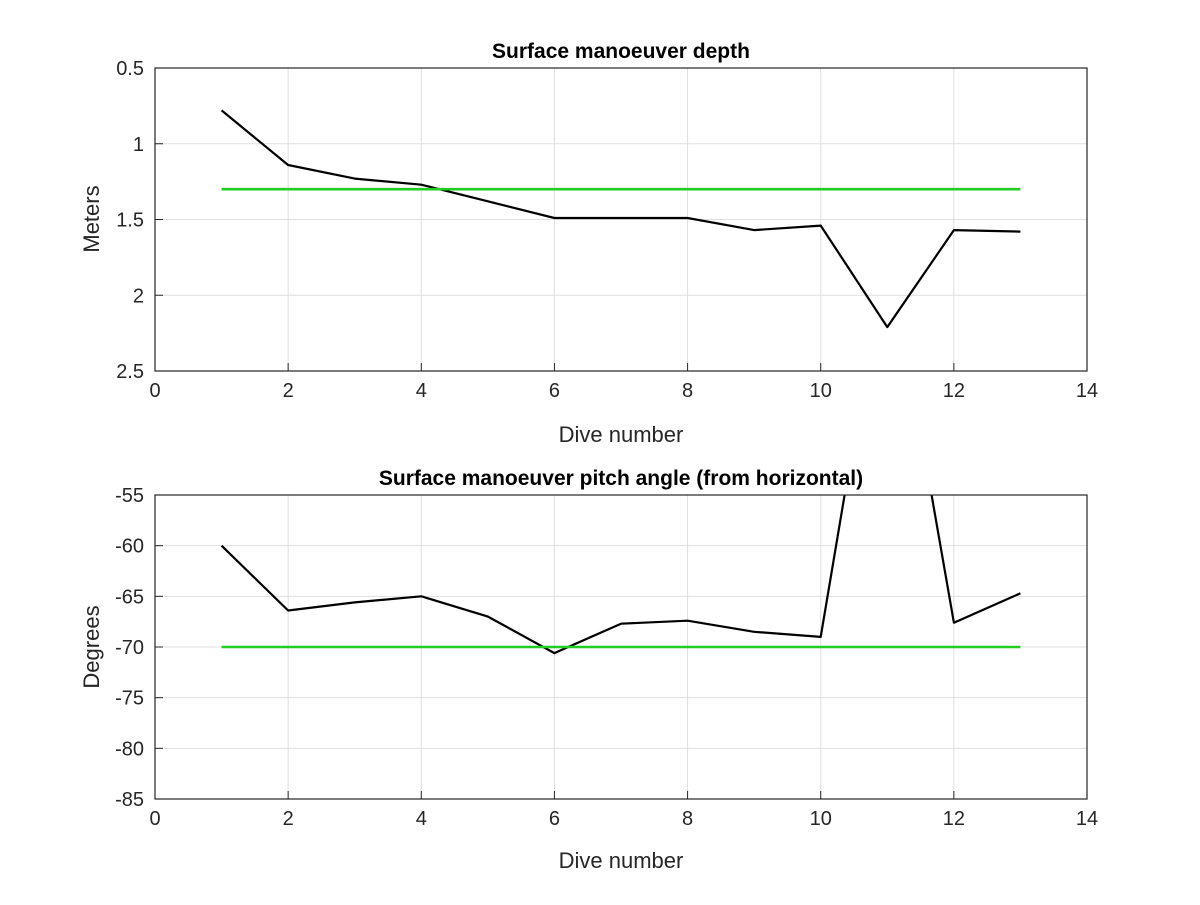  I want to click on depth-x-tick-label: 0, so click(154, 391).